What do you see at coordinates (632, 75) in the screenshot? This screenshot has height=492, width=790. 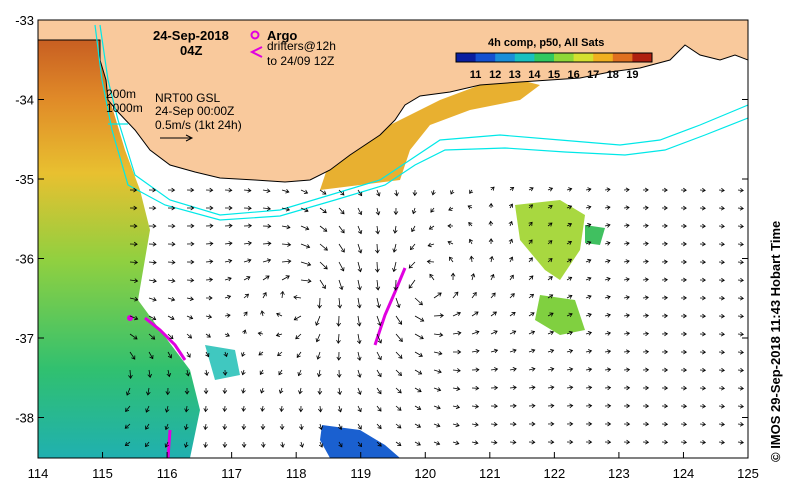 I see `colorbar-tick-label: 19` at bounding box center [632, 75].